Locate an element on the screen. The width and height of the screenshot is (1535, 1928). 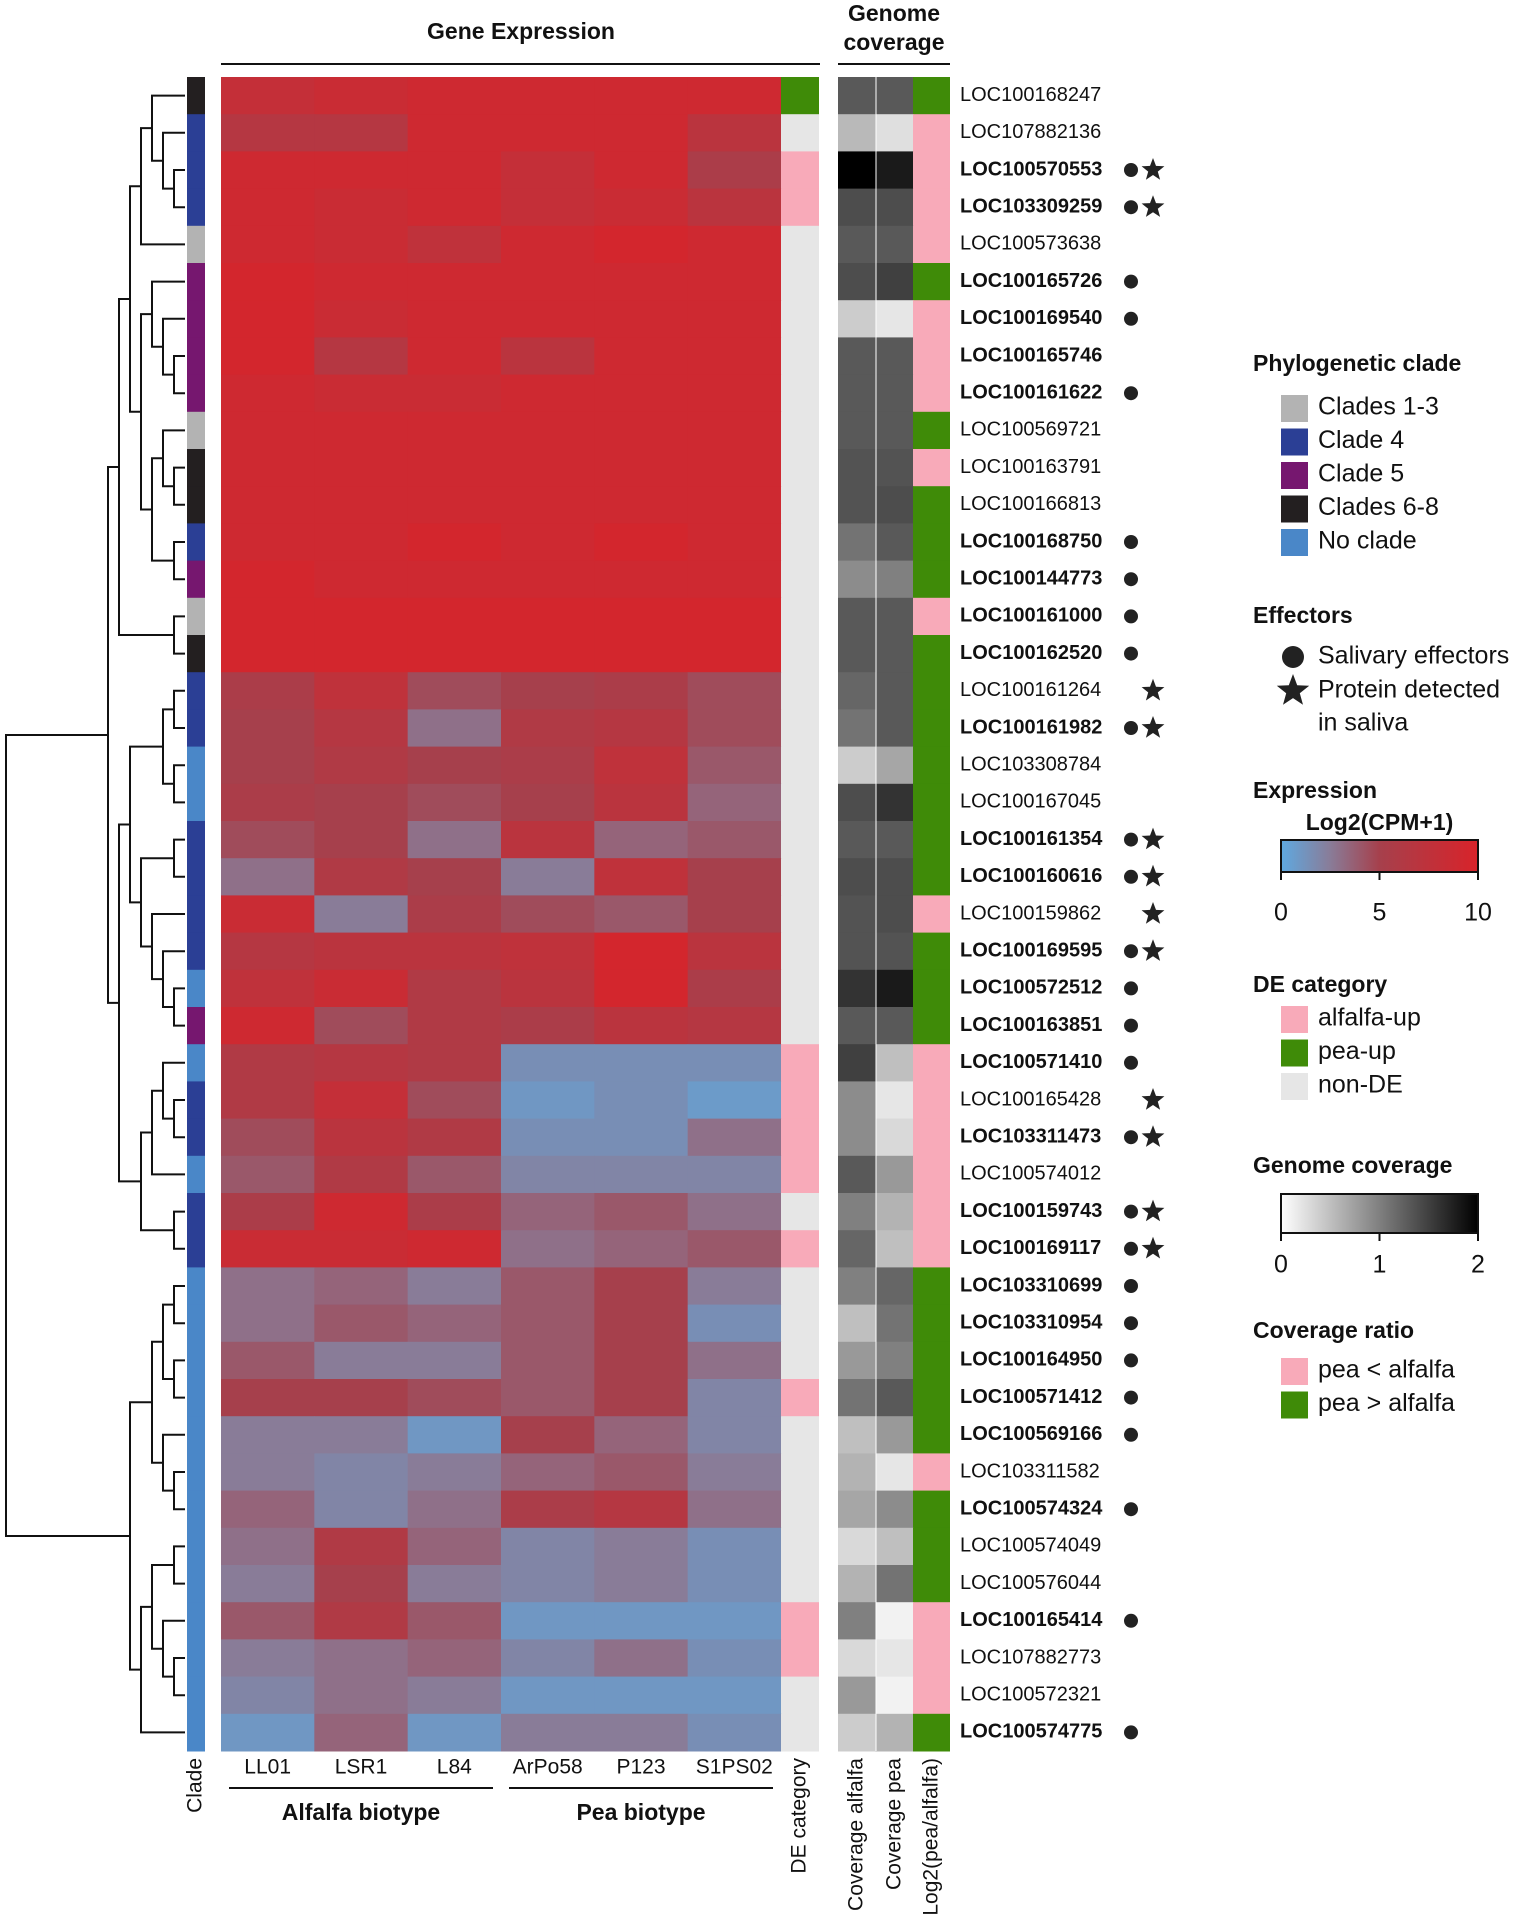
gene-label: LOC100576044 is located at coordinates (1030, 1583).